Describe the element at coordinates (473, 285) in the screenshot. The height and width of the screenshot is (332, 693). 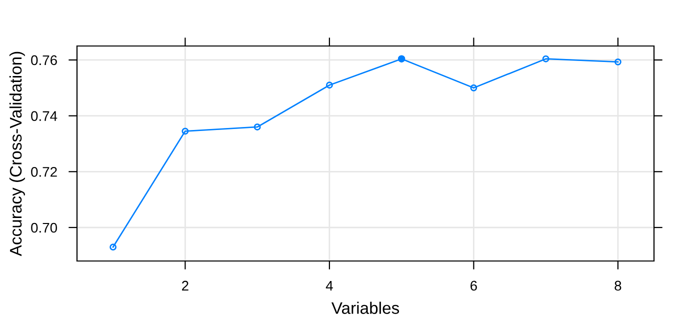
I see `x-tick-label: 6` at that location.